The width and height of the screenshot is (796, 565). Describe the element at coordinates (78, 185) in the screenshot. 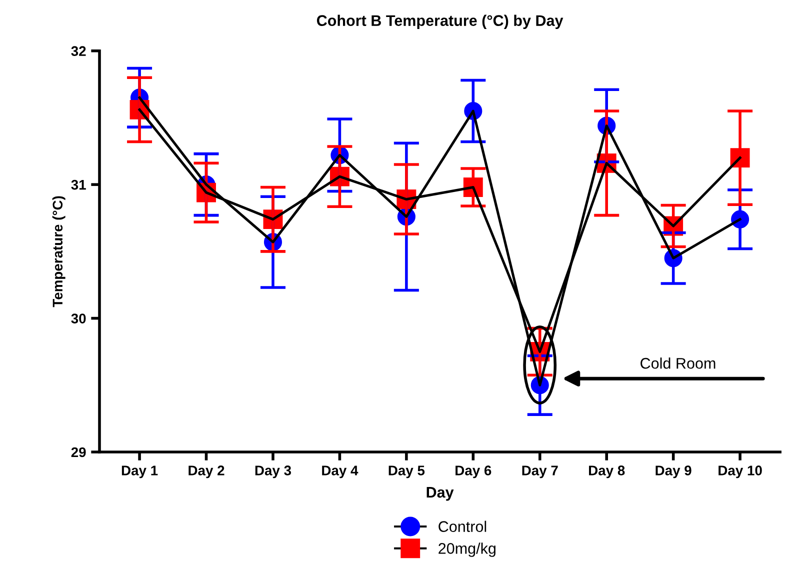

I see `y-tick-label: 31` at that location.